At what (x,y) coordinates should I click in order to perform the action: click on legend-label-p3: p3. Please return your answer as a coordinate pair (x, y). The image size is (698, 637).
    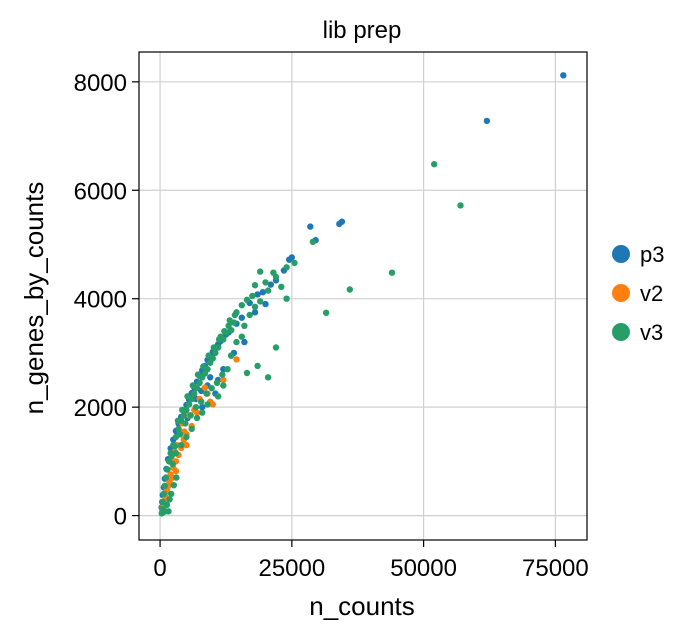
    Looking at the image, I should click on (652, 254).